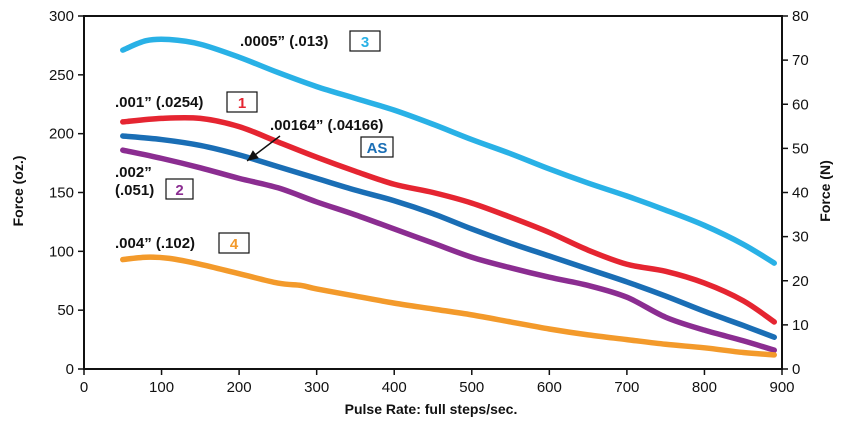 This screenshot has width=843, height=423. I want to click on annotation-badge-AS: AS, so click(377, 148).